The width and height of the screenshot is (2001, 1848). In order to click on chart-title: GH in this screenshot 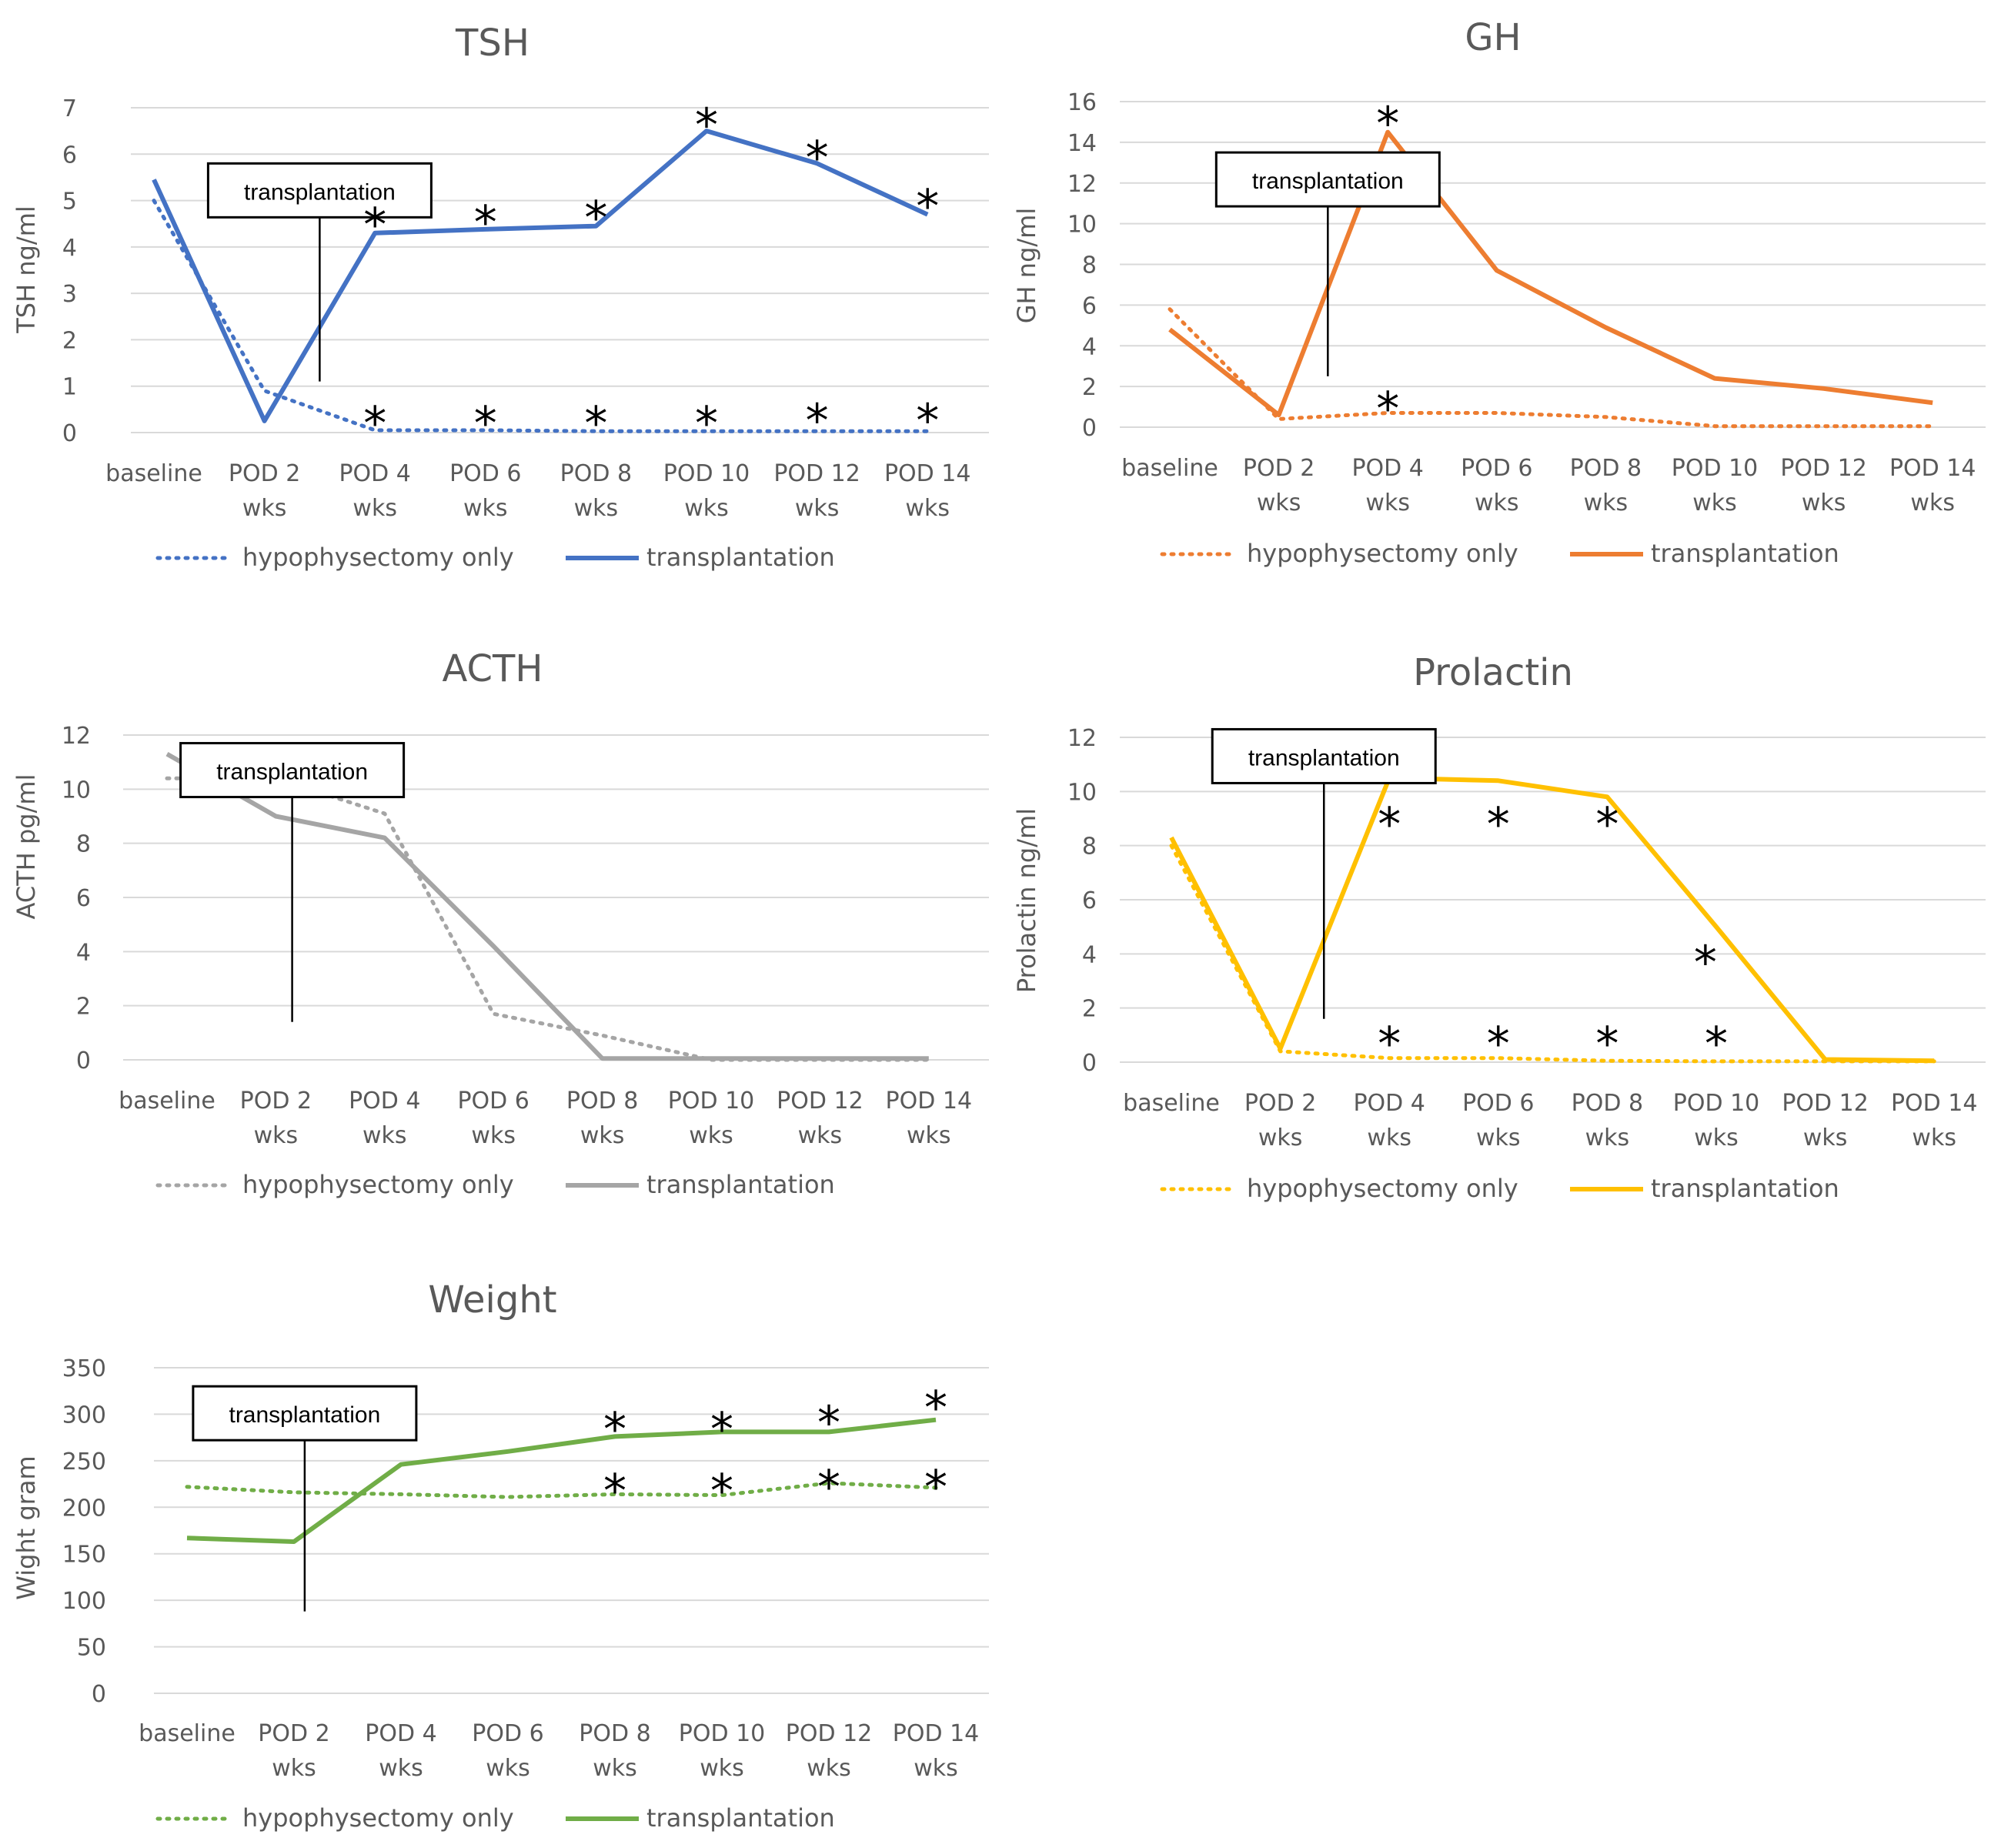, I will do `click(1493, 37)`.